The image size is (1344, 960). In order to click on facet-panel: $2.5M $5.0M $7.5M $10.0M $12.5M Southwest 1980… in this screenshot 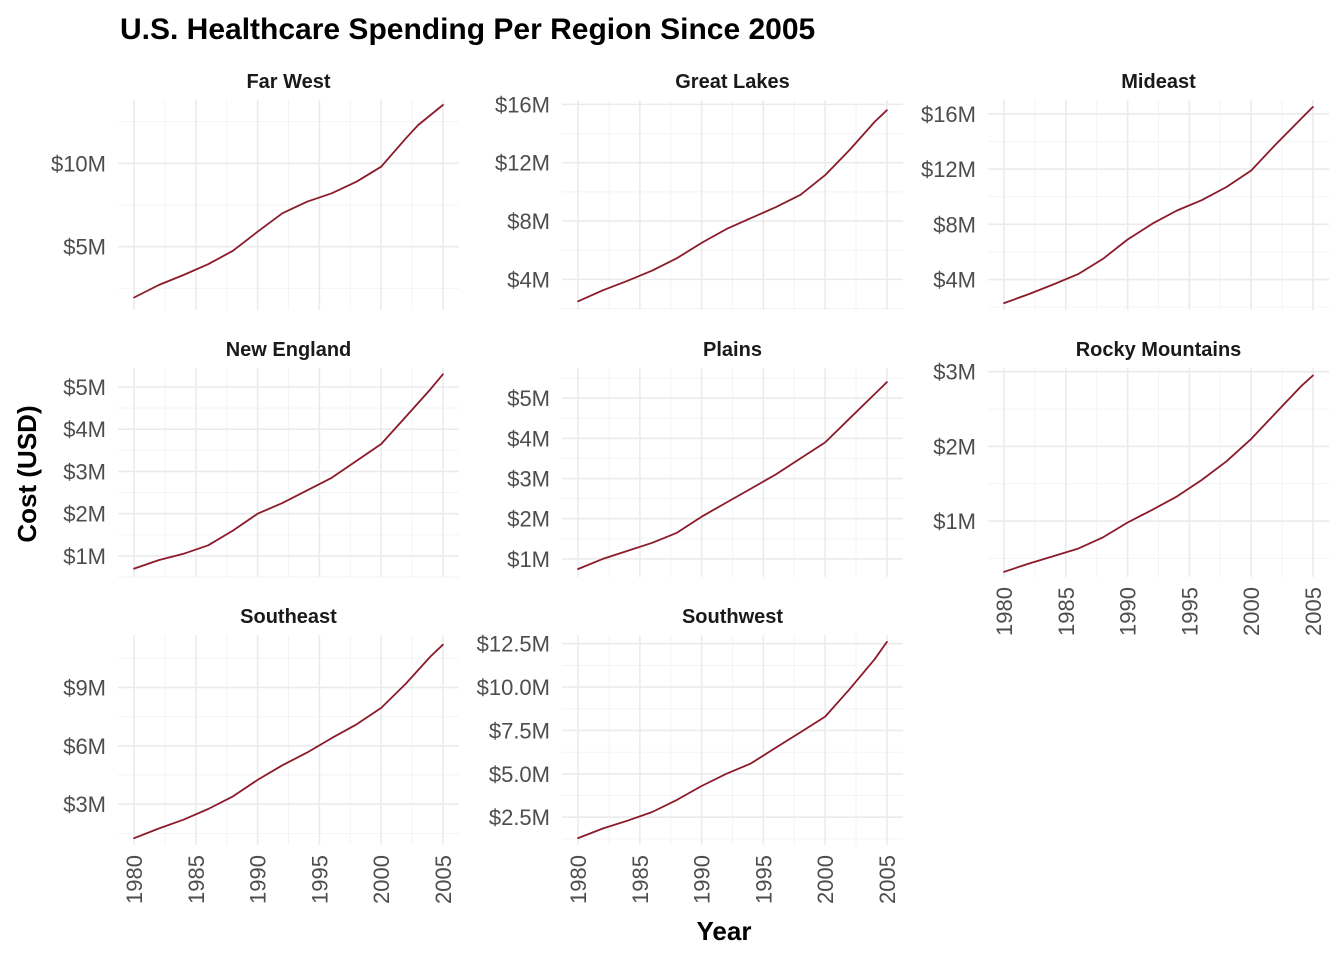, I will do `click(690, 755)`.